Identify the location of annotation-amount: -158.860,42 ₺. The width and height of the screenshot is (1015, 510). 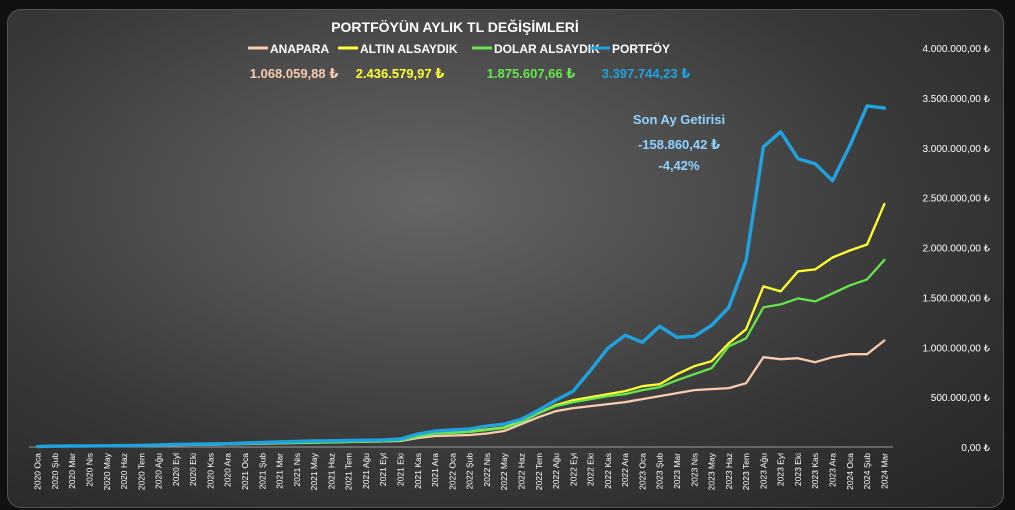
(679, 144).